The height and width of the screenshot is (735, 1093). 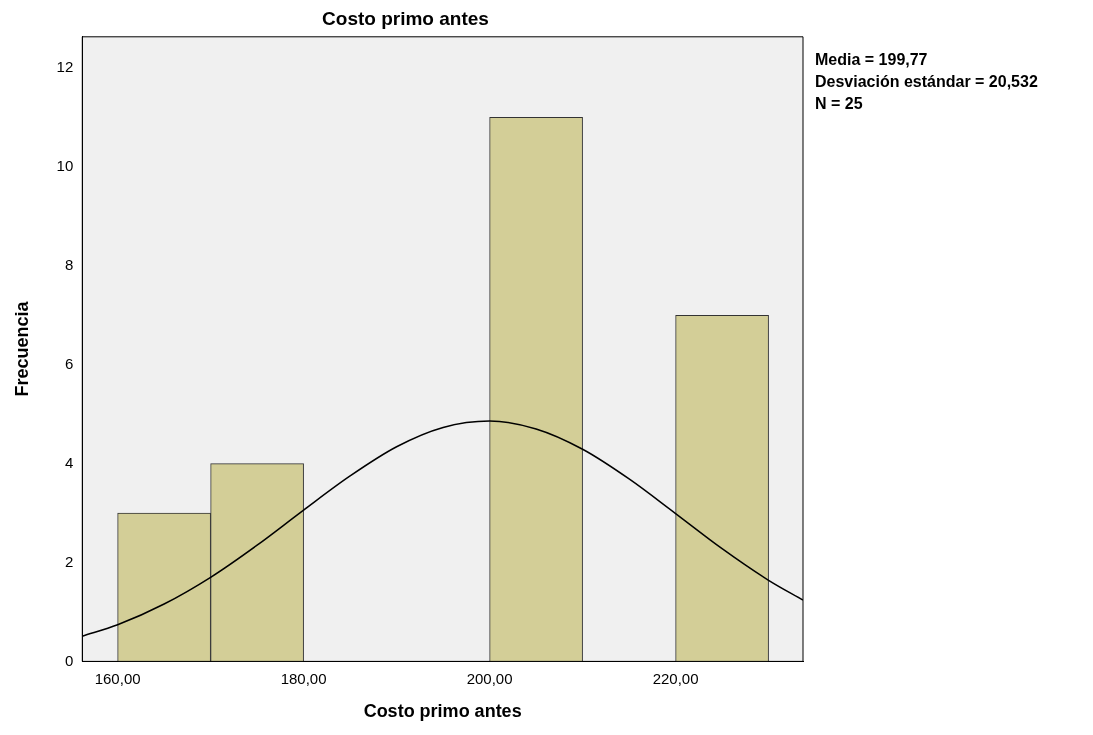 I want to click on y-tick-label: 10, so click(x=65, y=165).